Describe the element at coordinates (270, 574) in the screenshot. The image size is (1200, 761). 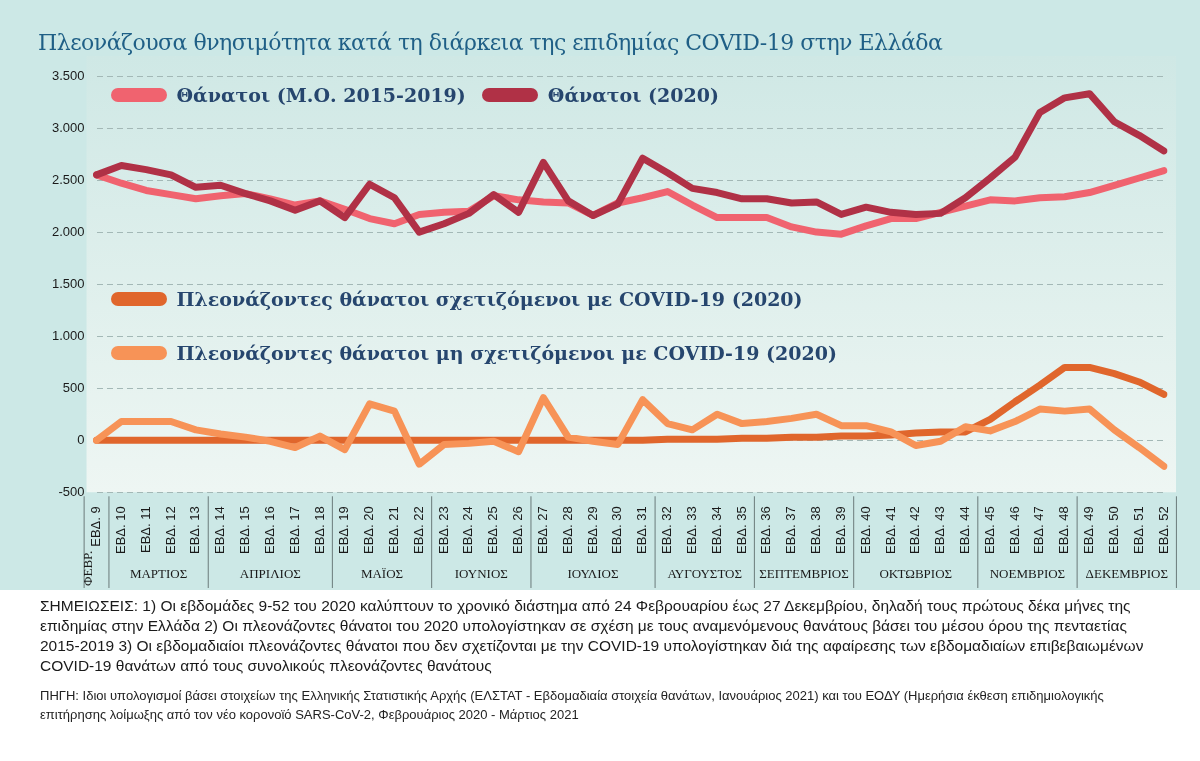
I see `text: ΑΠΡΙΛΙΟΣ` at that location.